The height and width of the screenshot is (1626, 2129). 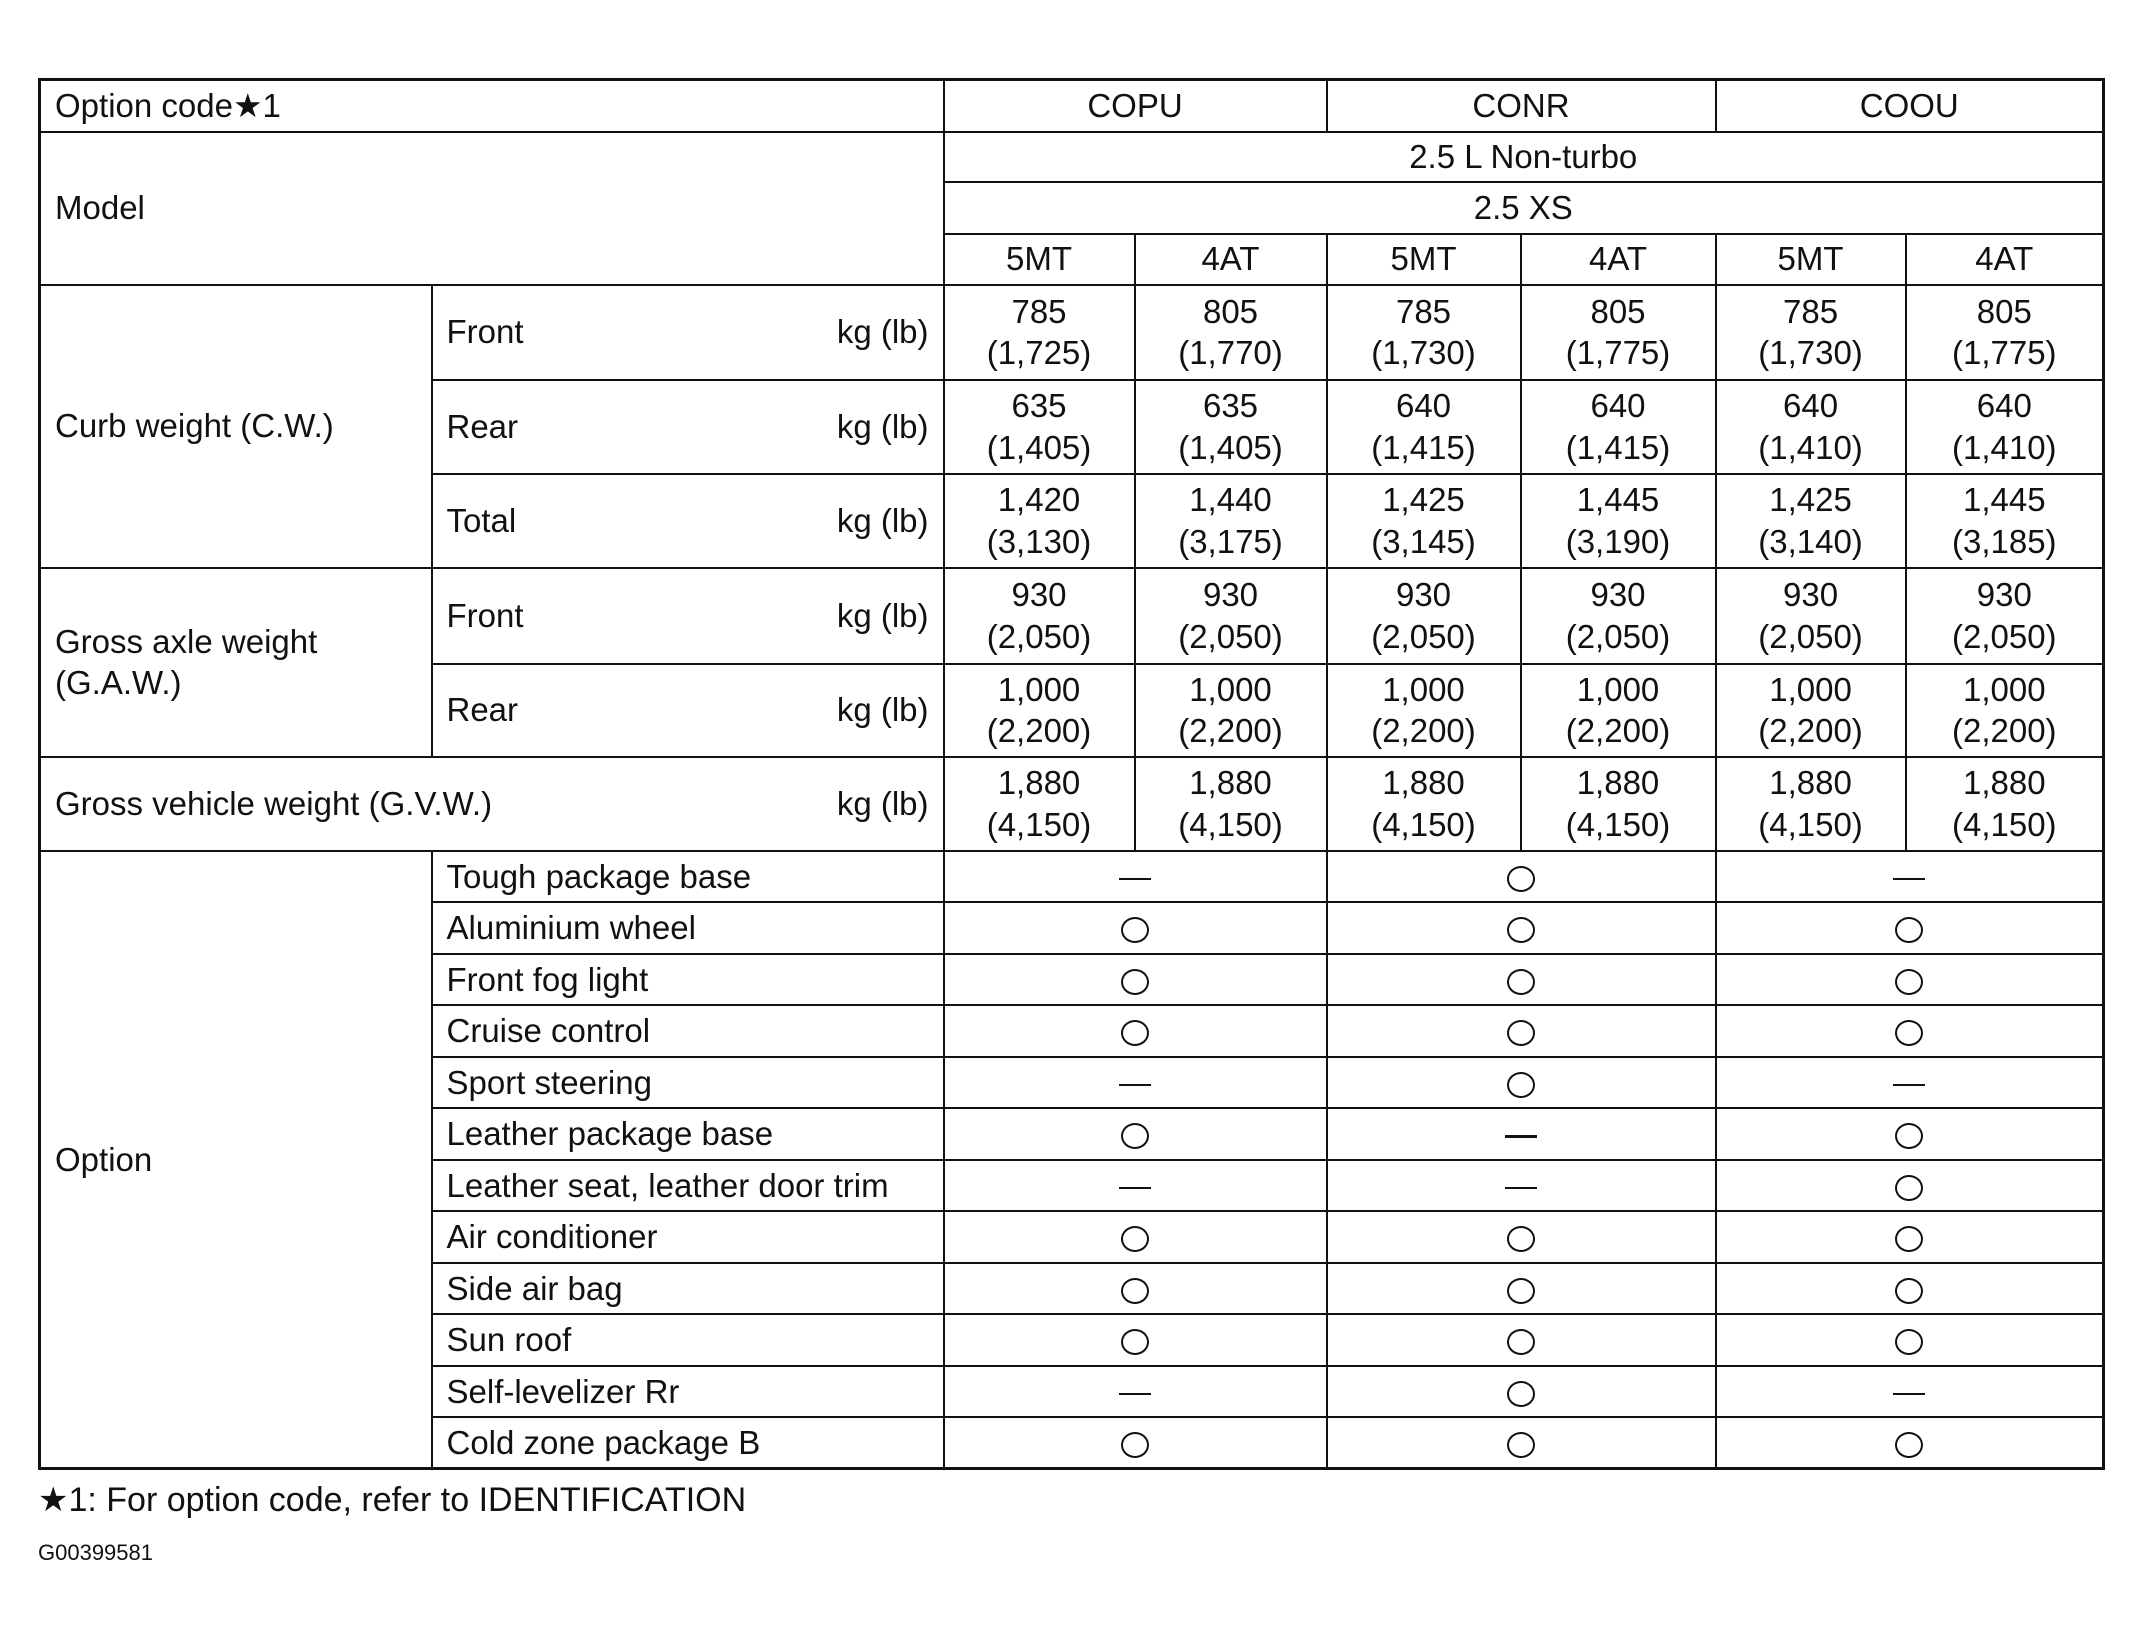 I want to click on curb-weight-label: Curb weight (C.W.), so click(x=235, y=426).